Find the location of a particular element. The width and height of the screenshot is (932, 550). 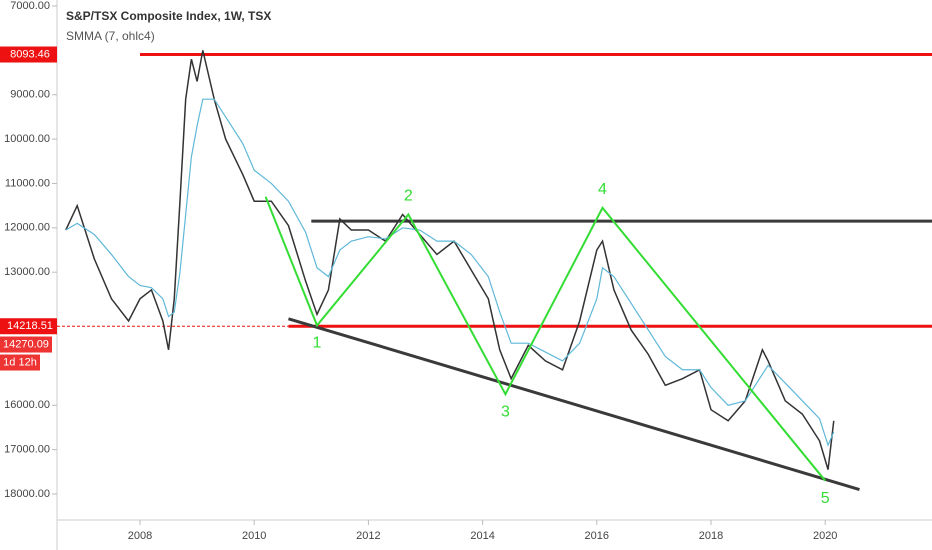

wave-label: 4 is located at coordinates (602, 189).